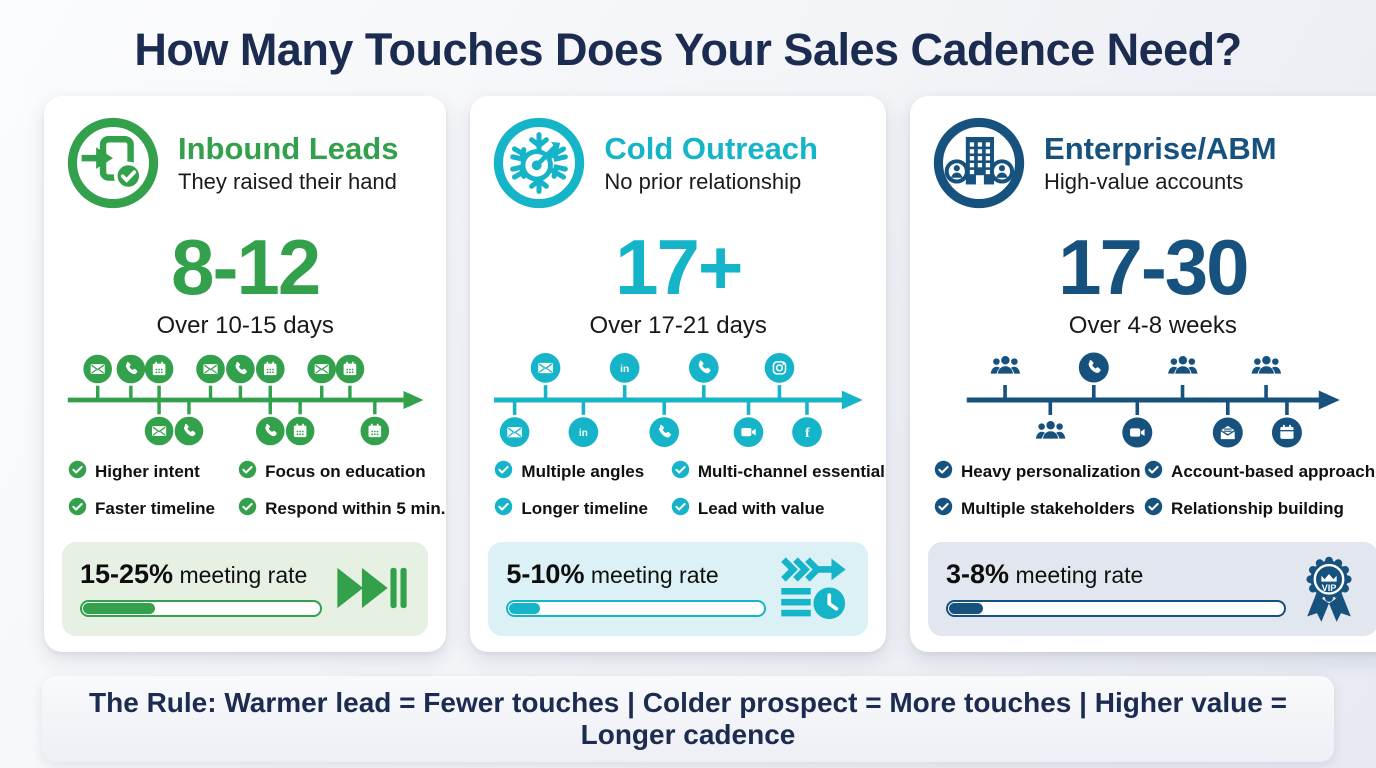 The width and height of the screenshot is (1376, 768). I want to click on check-item: Account-based approach, so click(1260, 472).